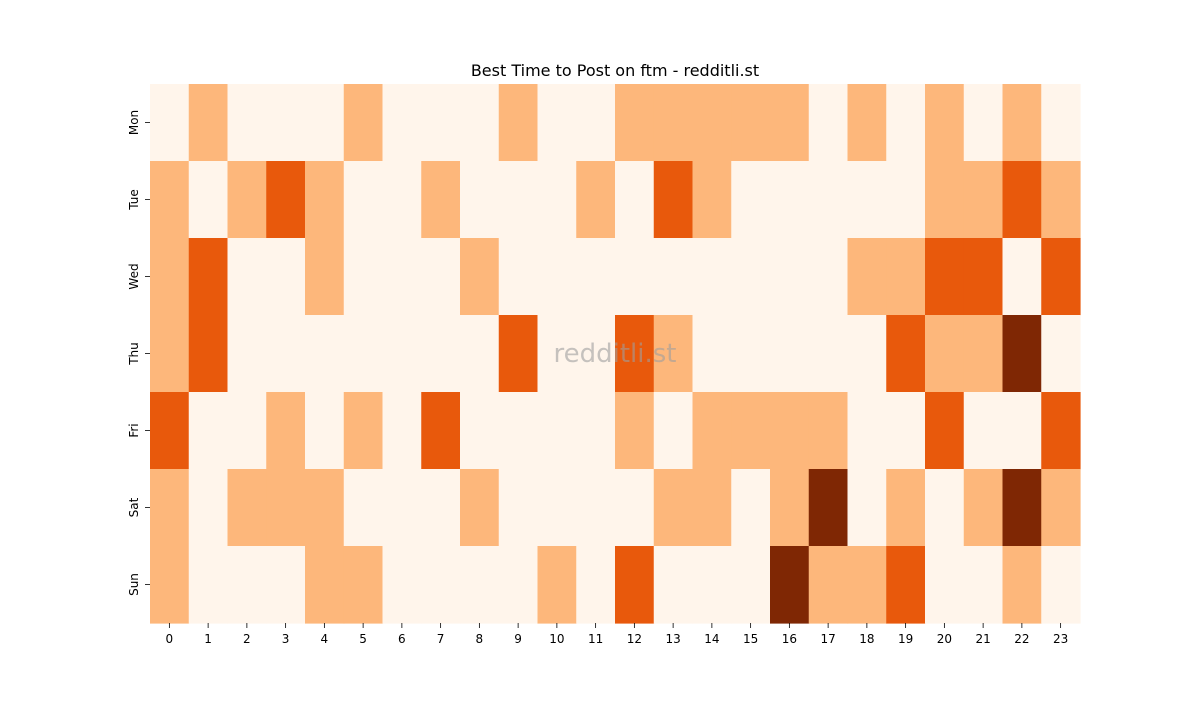 The width and height of the screenshot is (1200, 704). Describe the element at coordinates (711, 639) in the screenshot. I see `x-tick-label: 14` at that location.